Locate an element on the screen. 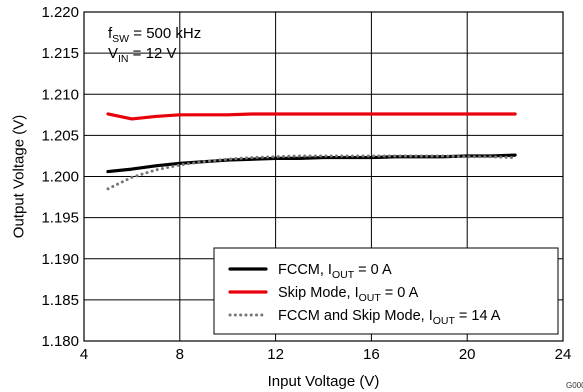 The height and width of the screenshot is (392, 583). legend-box is located at coordinates (386, 291).